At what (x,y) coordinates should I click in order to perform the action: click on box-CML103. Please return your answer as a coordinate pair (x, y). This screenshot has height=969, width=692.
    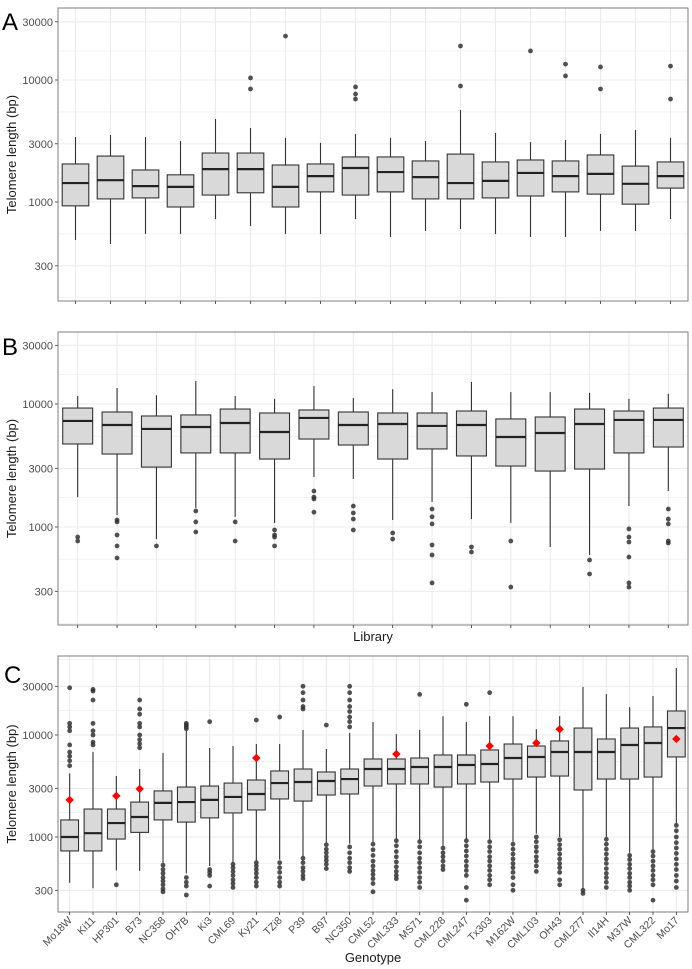
    Looking at the image, I should click on (536, 801).